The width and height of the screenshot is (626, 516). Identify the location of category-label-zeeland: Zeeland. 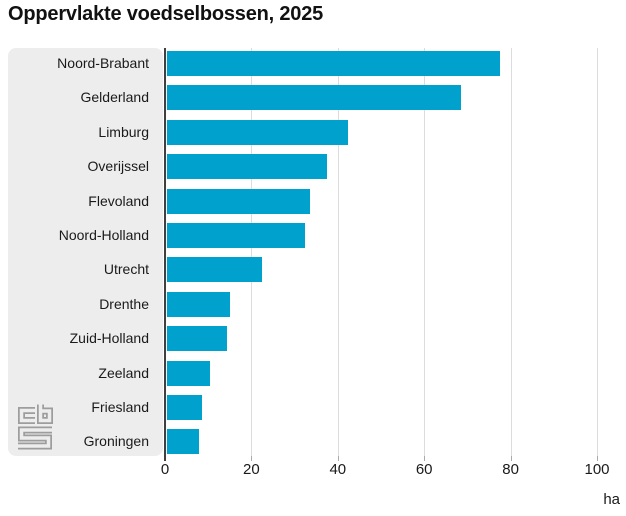
(123, 372).